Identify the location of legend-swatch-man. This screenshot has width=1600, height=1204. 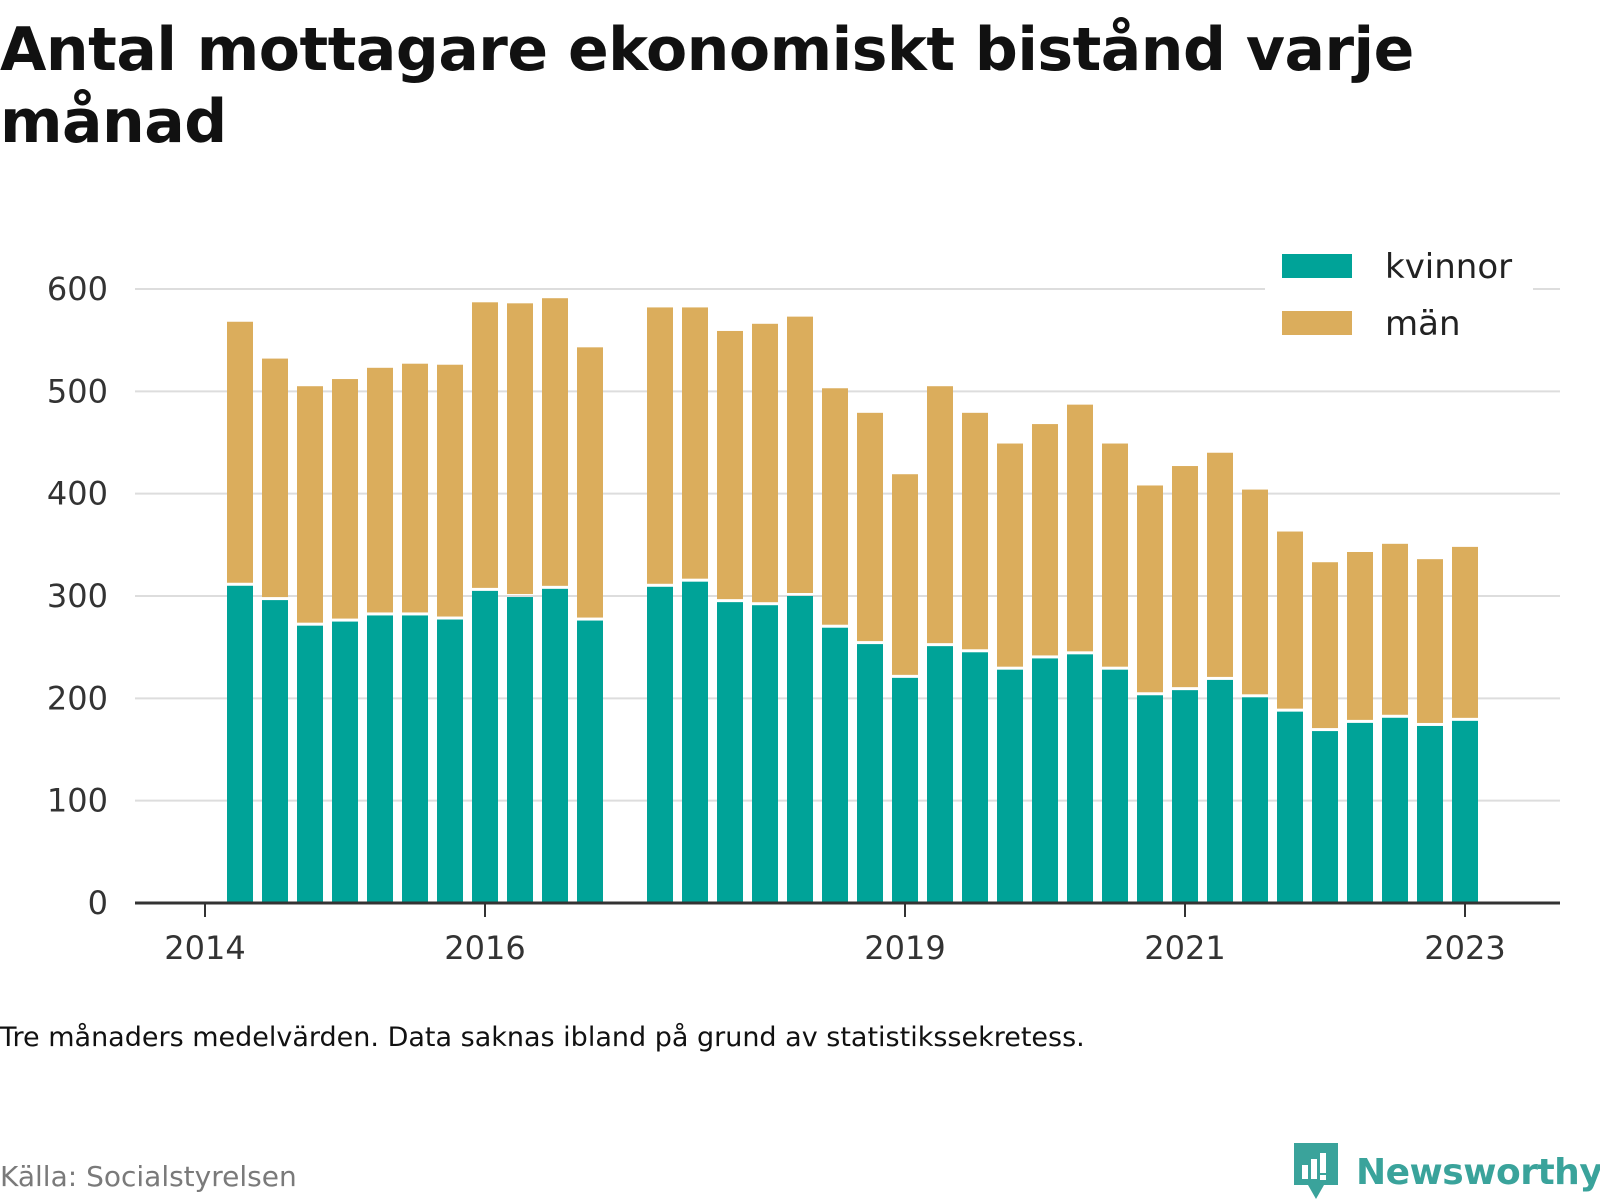
(1317, 323).